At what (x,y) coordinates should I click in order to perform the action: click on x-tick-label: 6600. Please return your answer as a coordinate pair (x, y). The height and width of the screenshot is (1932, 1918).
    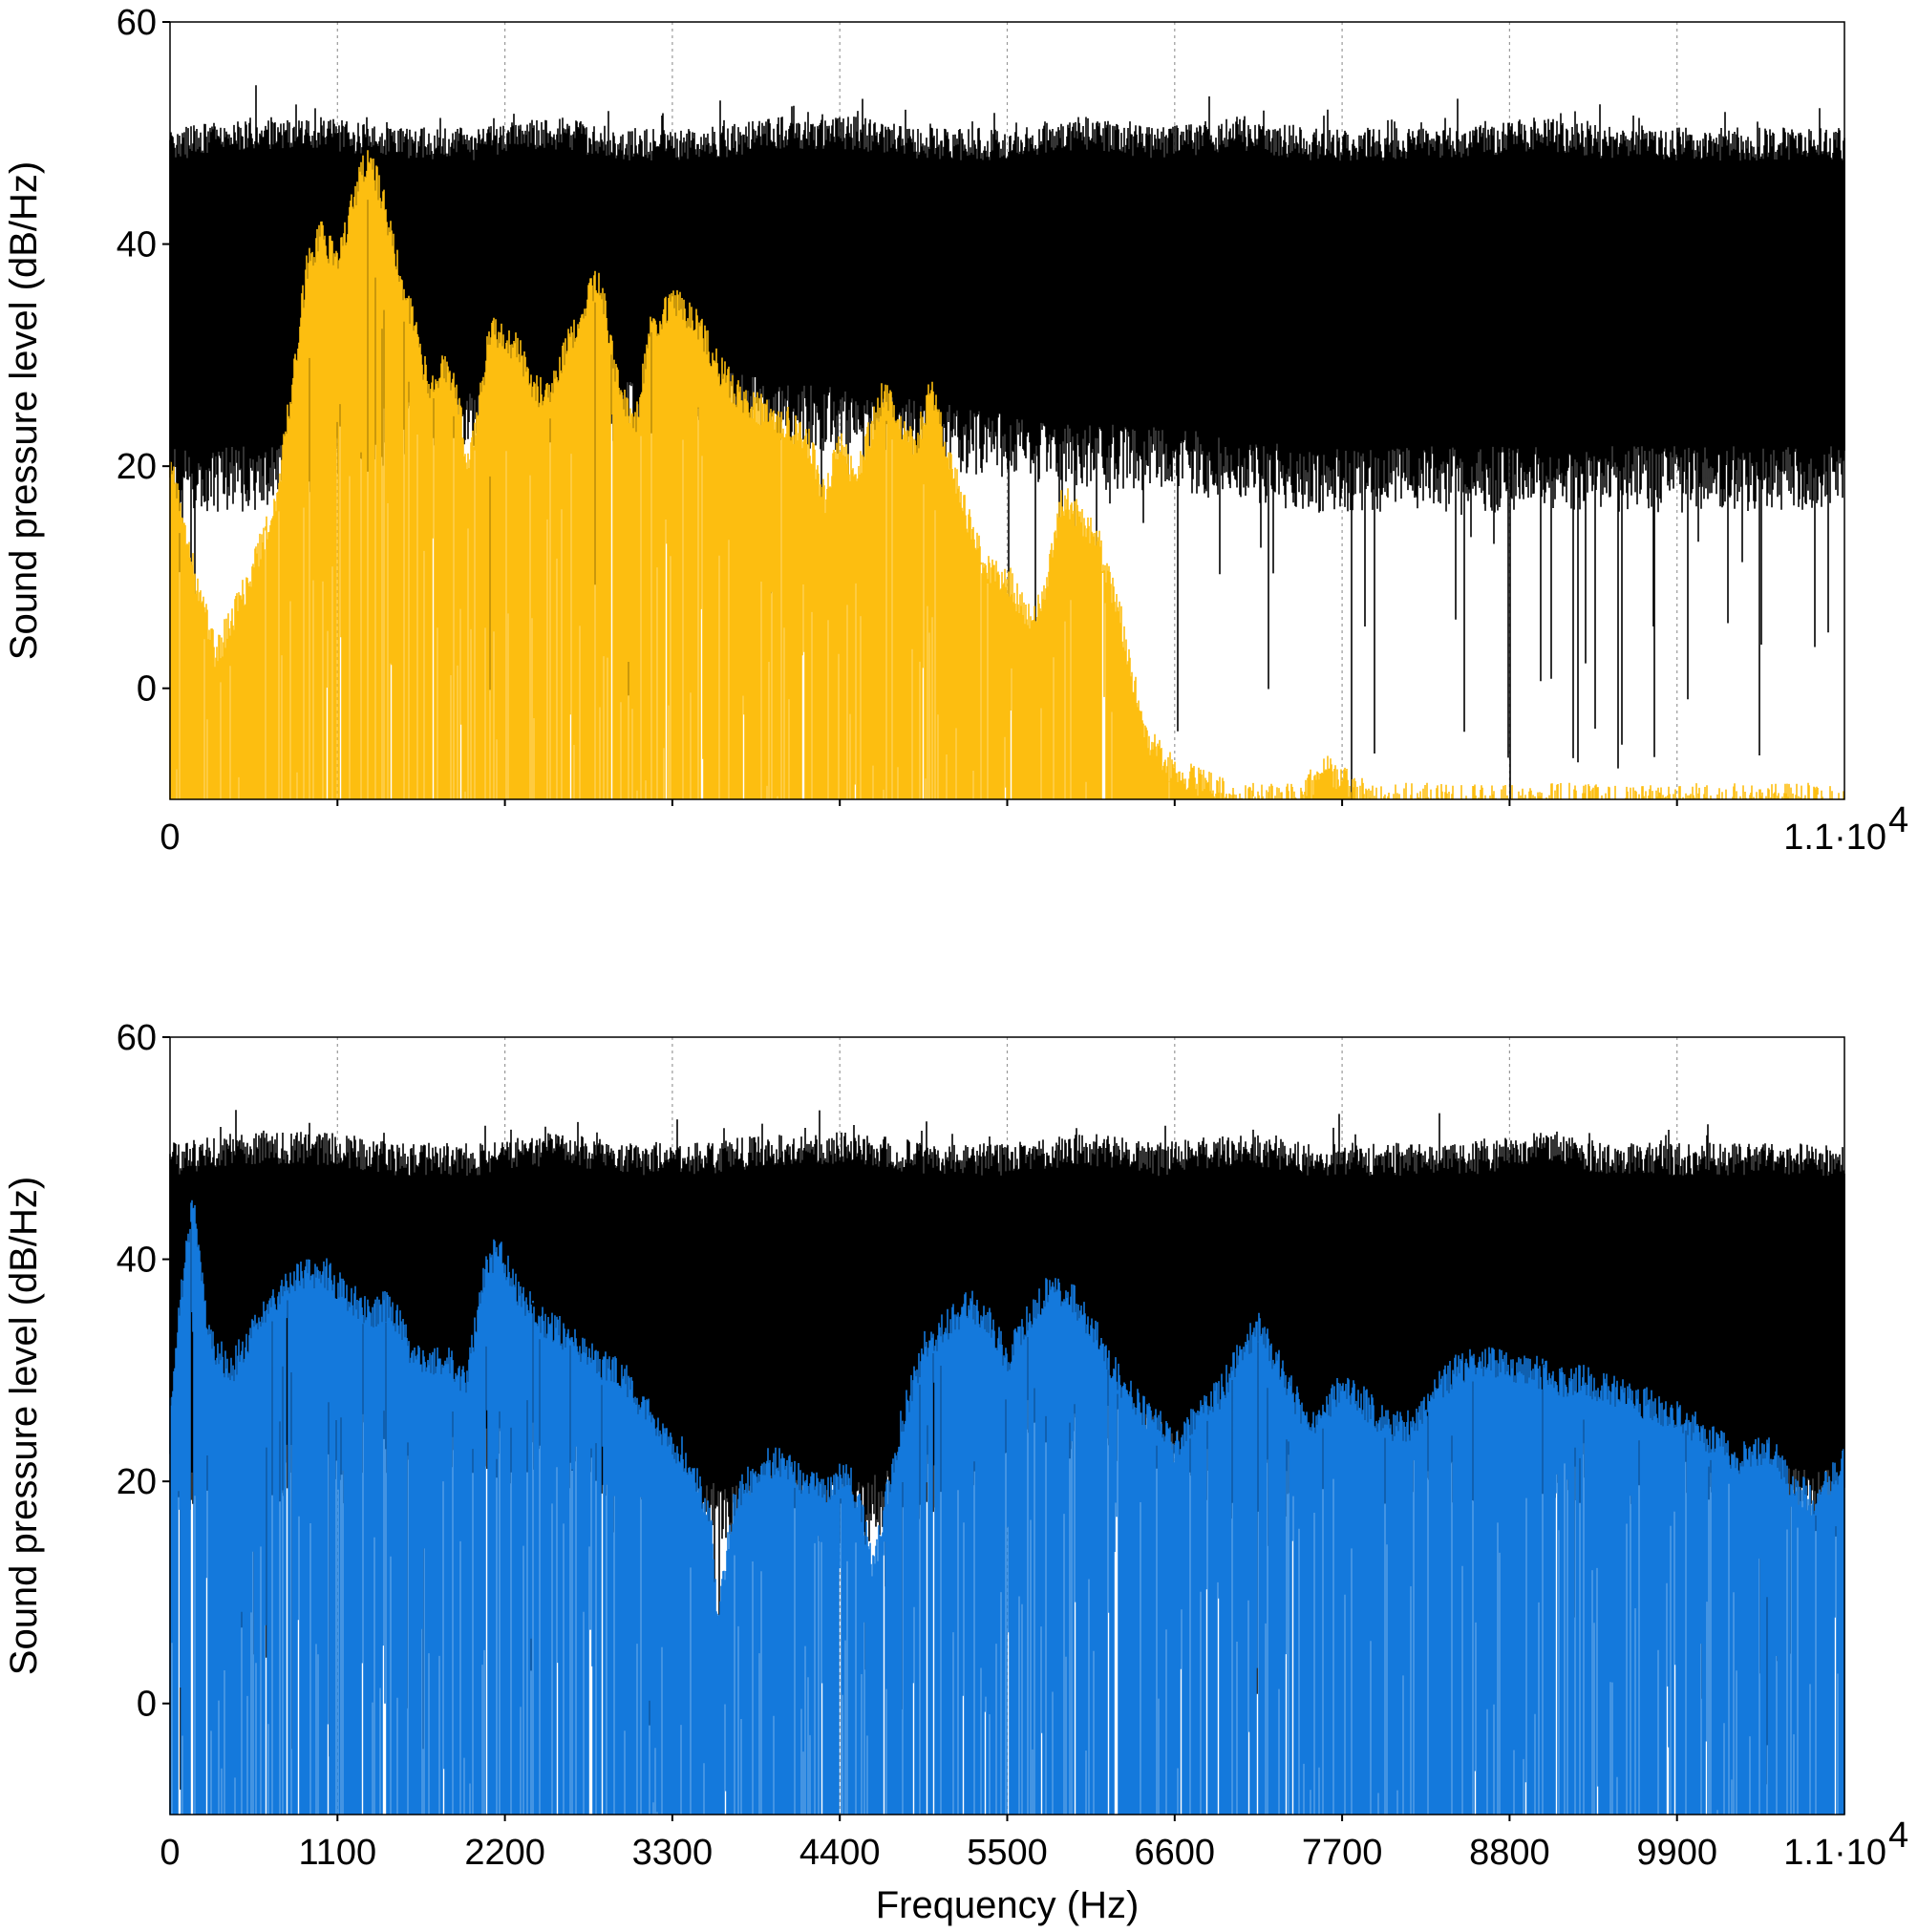
    Looking at the image, I should click on (1175, 1853).